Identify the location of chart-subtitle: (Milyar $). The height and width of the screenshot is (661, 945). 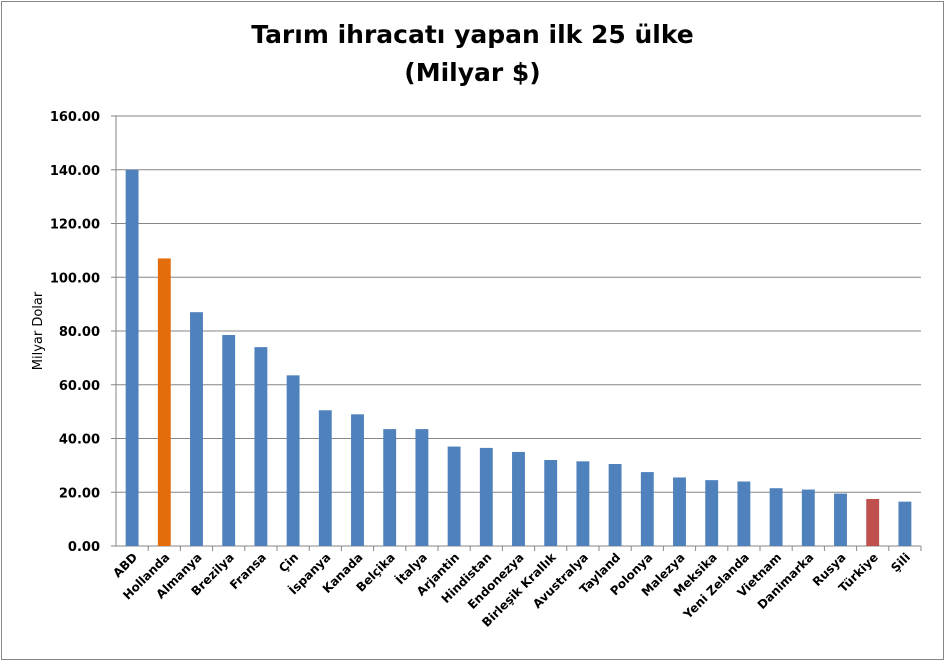
(472, 72).